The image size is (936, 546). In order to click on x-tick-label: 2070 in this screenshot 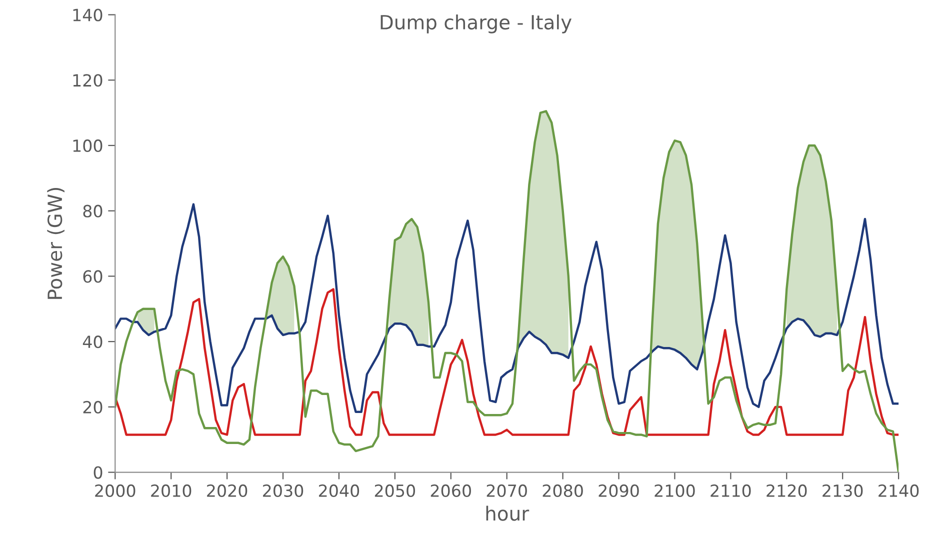, I will do `click(506, 490)`.